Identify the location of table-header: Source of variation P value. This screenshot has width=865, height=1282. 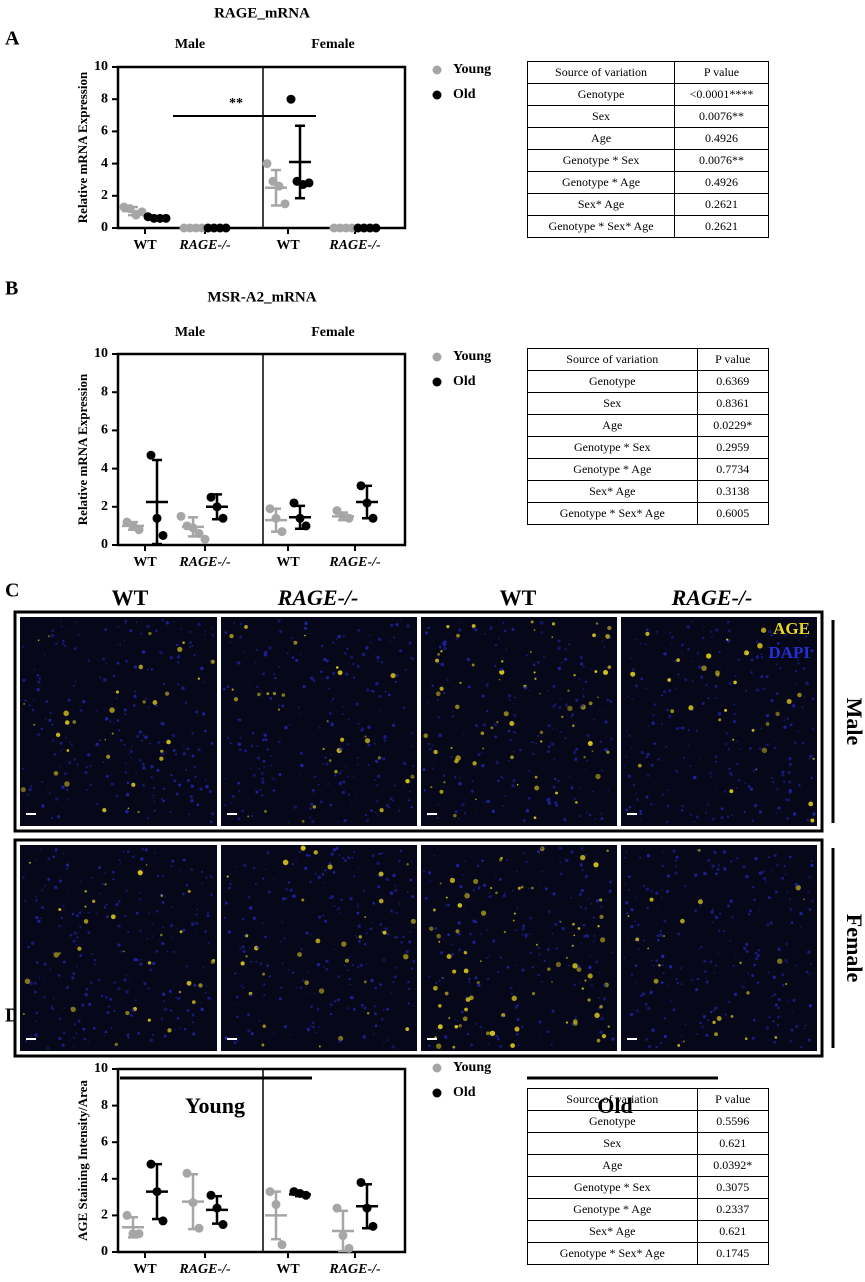
(647, 72).